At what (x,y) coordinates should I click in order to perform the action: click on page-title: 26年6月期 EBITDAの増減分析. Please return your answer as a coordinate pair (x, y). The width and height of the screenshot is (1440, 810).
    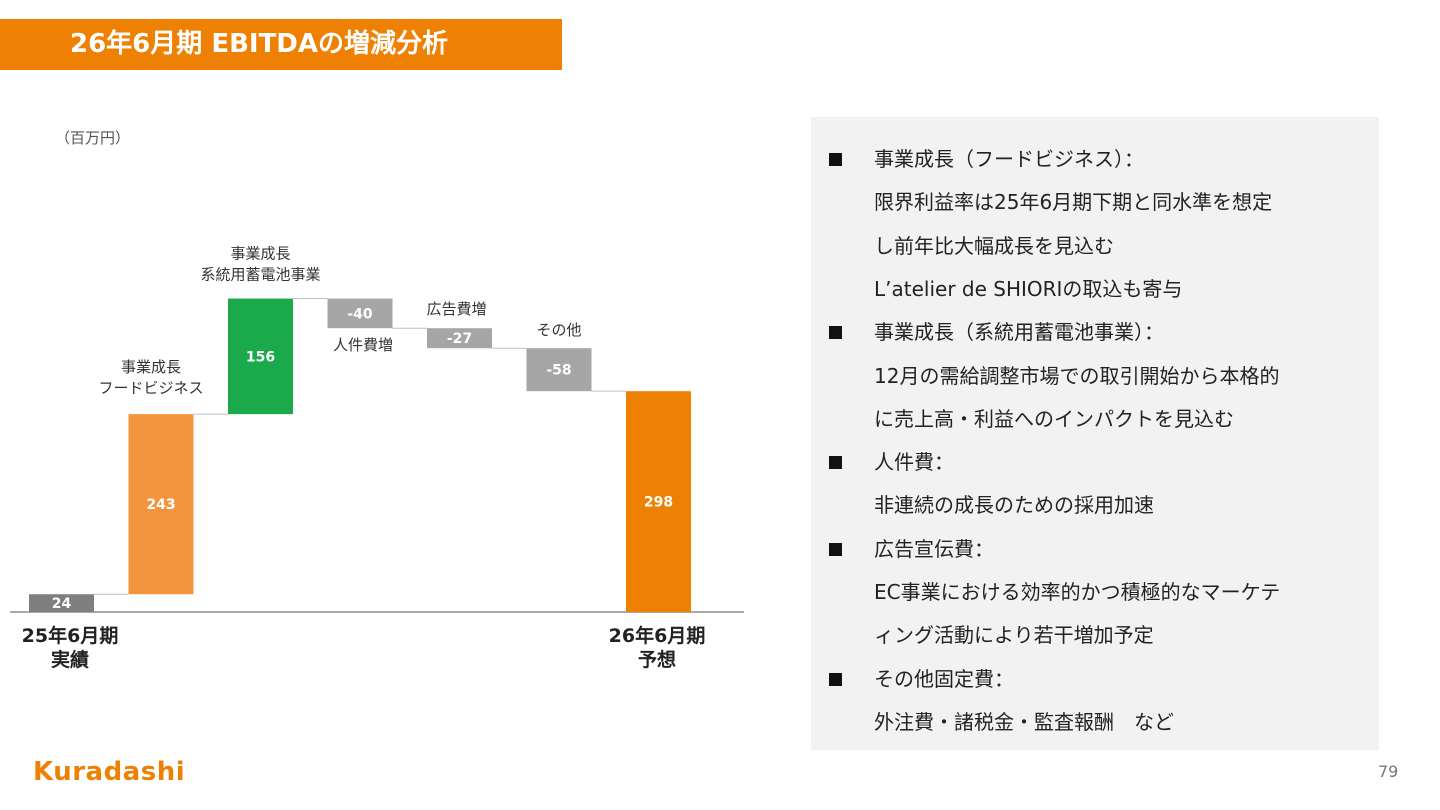
    Looking at the image, I should click on (259, 44).